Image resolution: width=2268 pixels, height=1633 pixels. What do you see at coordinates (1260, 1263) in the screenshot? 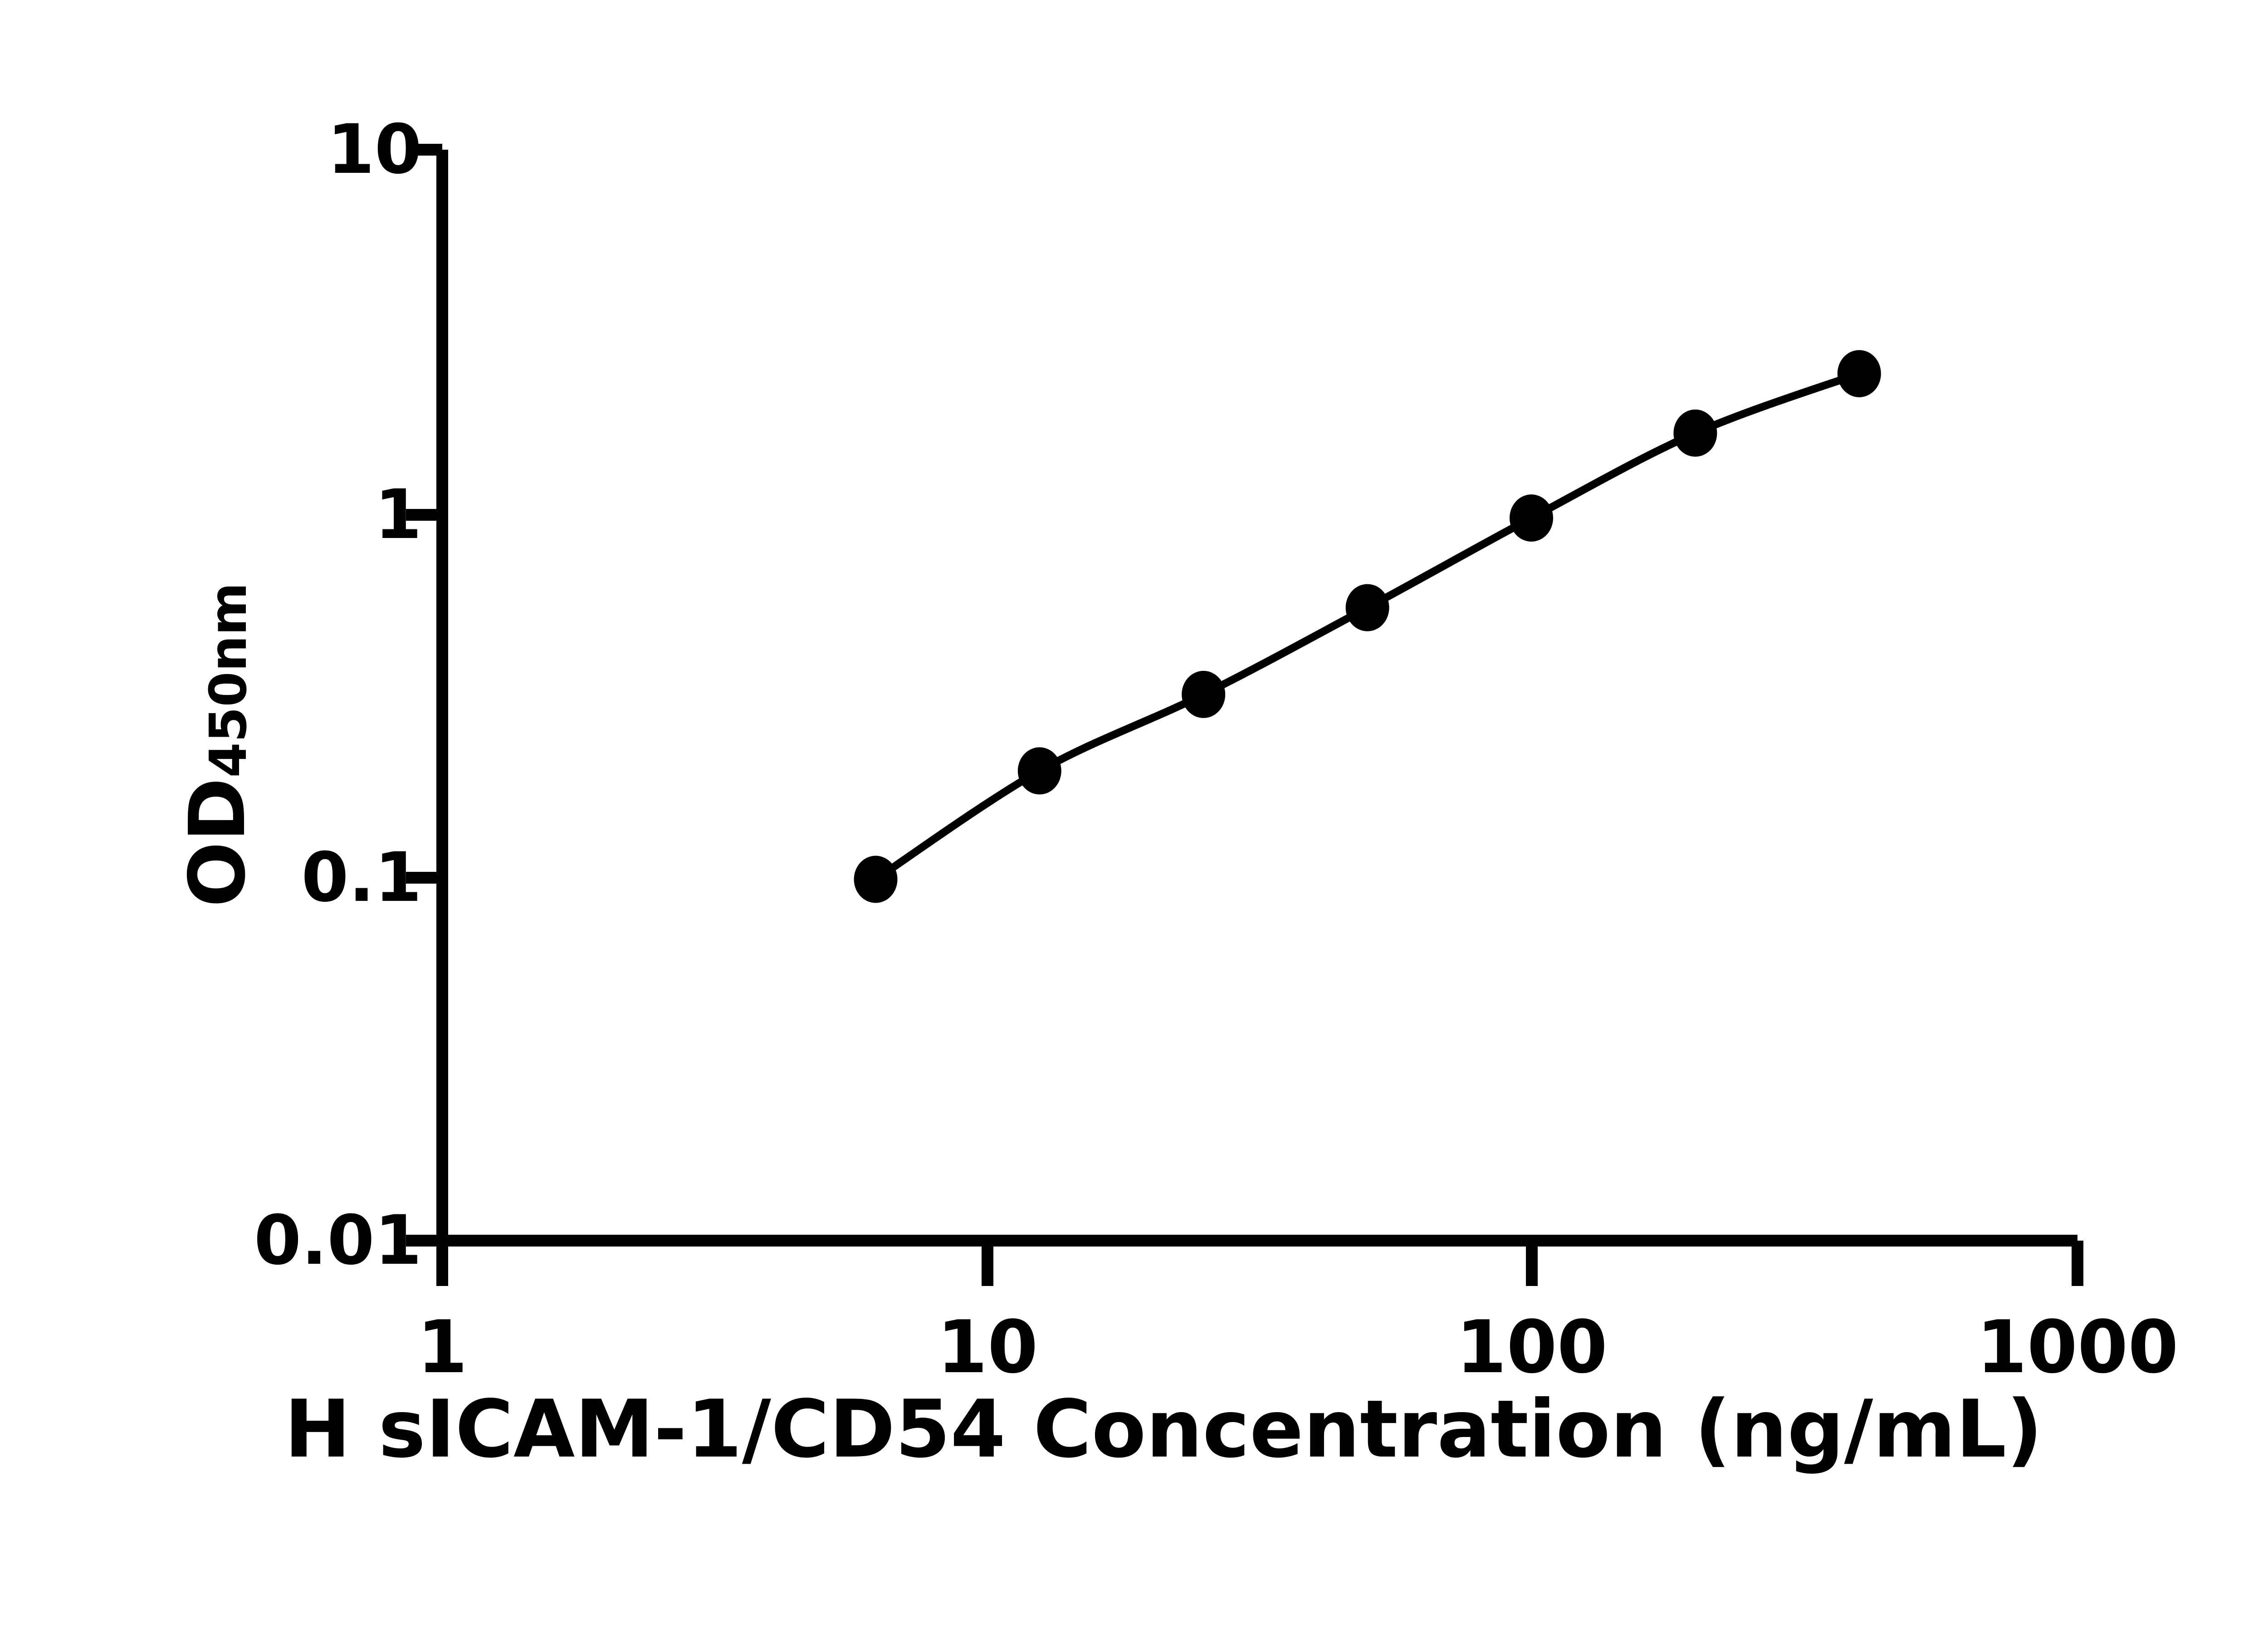
I see `x-axis-ticks` at bounding box center [1260, 1263].